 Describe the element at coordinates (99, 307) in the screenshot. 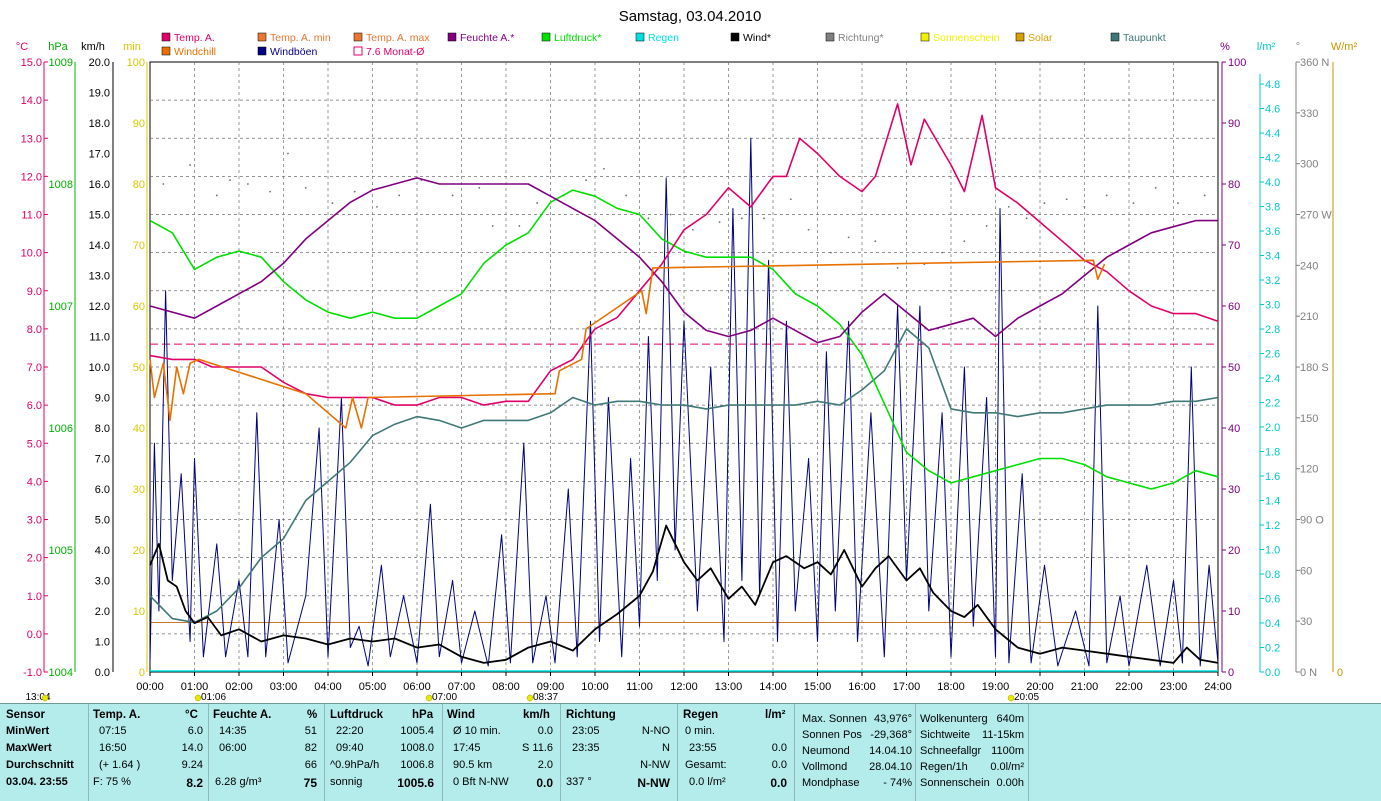

I see `wind-axis-tick: 12.0` at that location.